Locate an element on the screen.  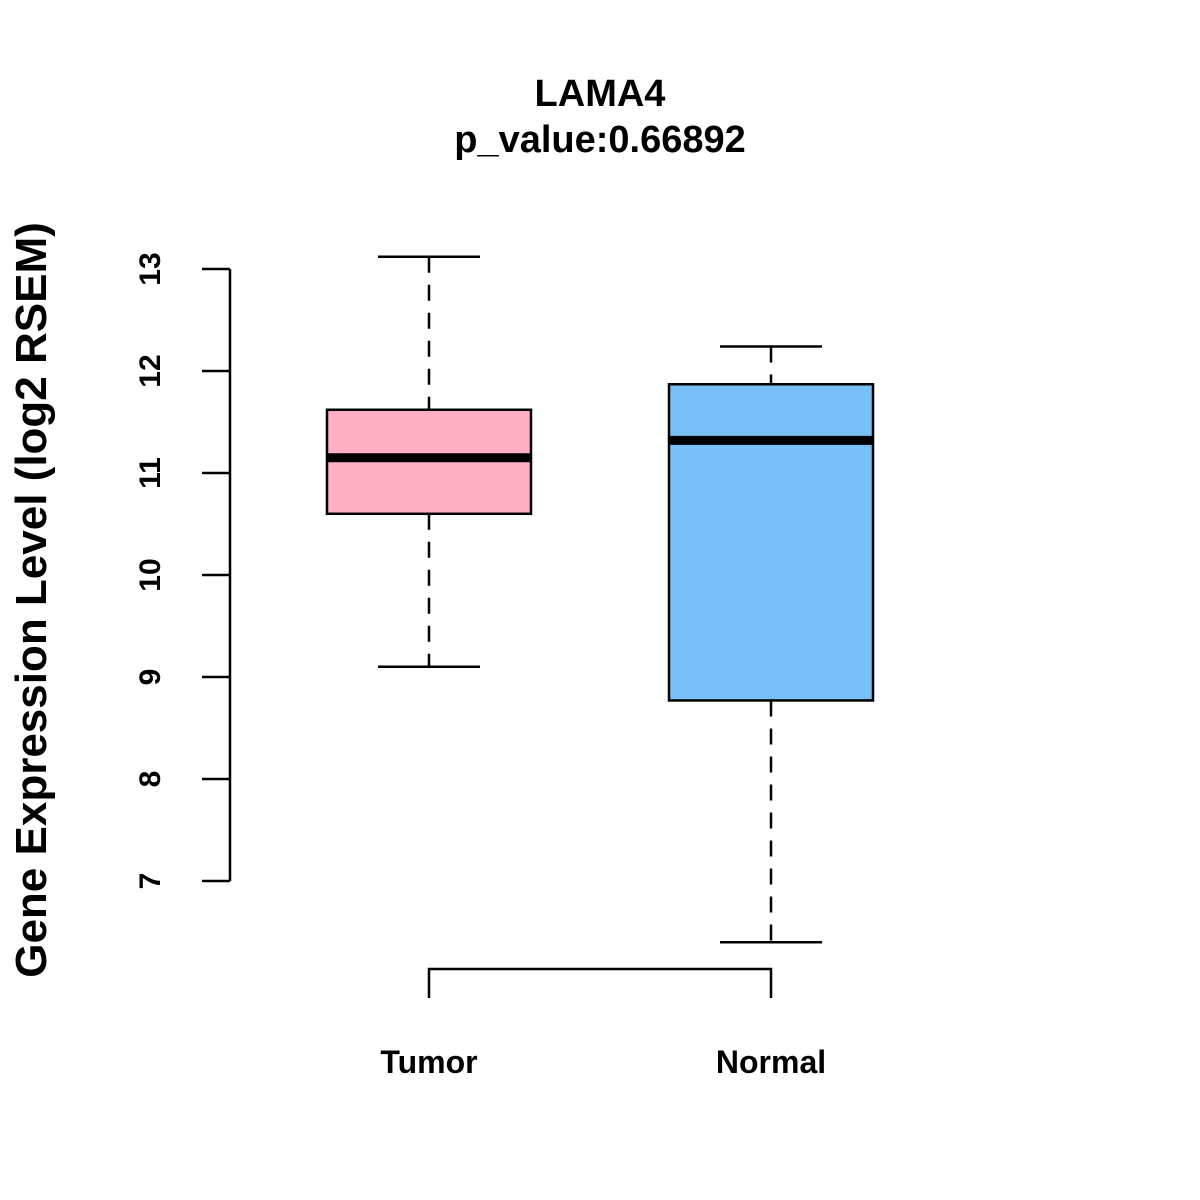
chart-subtitle: p_value:0.66892 is located at coordinates (600, 140).